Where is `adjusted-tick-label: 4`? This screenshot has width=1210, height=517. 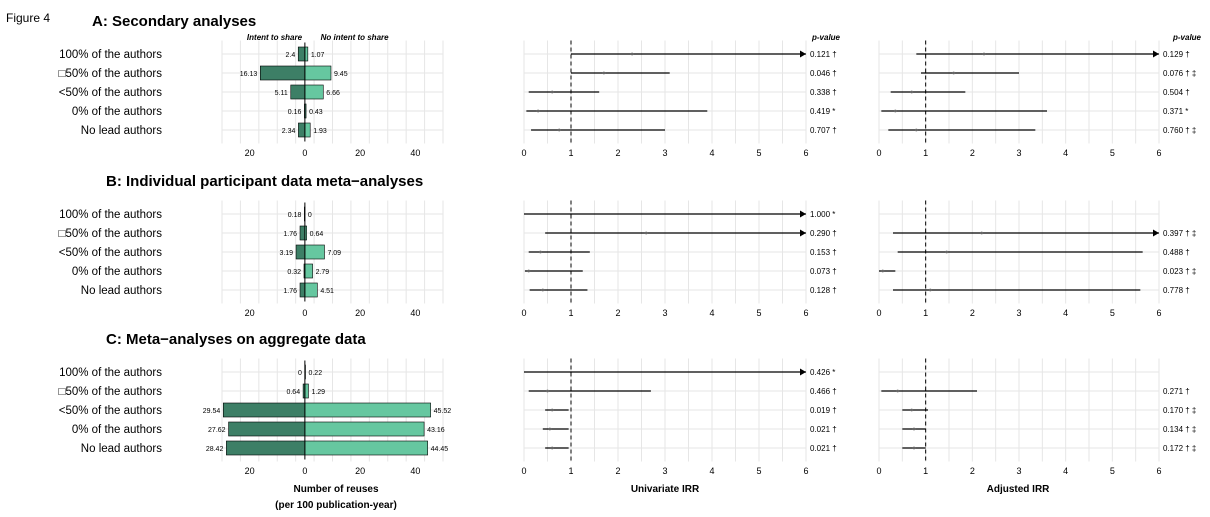 adjusted-tick-label: 4 is located at coordinates (1065, 153).